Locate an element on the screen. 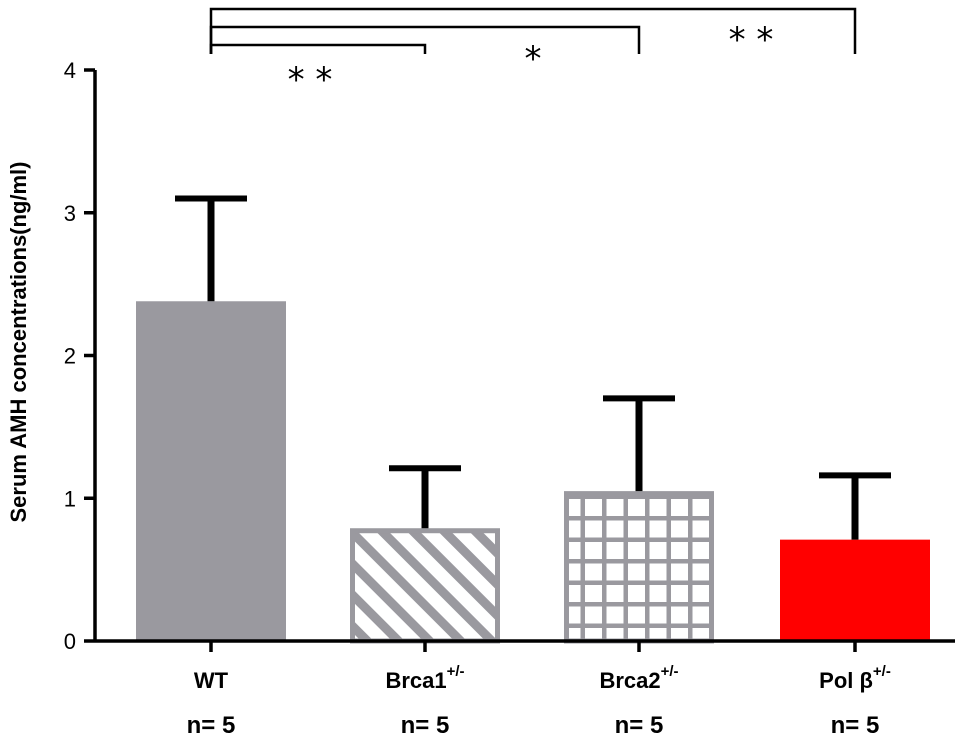 The height and width of the screenshot is (741, 975). x-tick-label: Brca1+/- is located at coordinates (424, 678).